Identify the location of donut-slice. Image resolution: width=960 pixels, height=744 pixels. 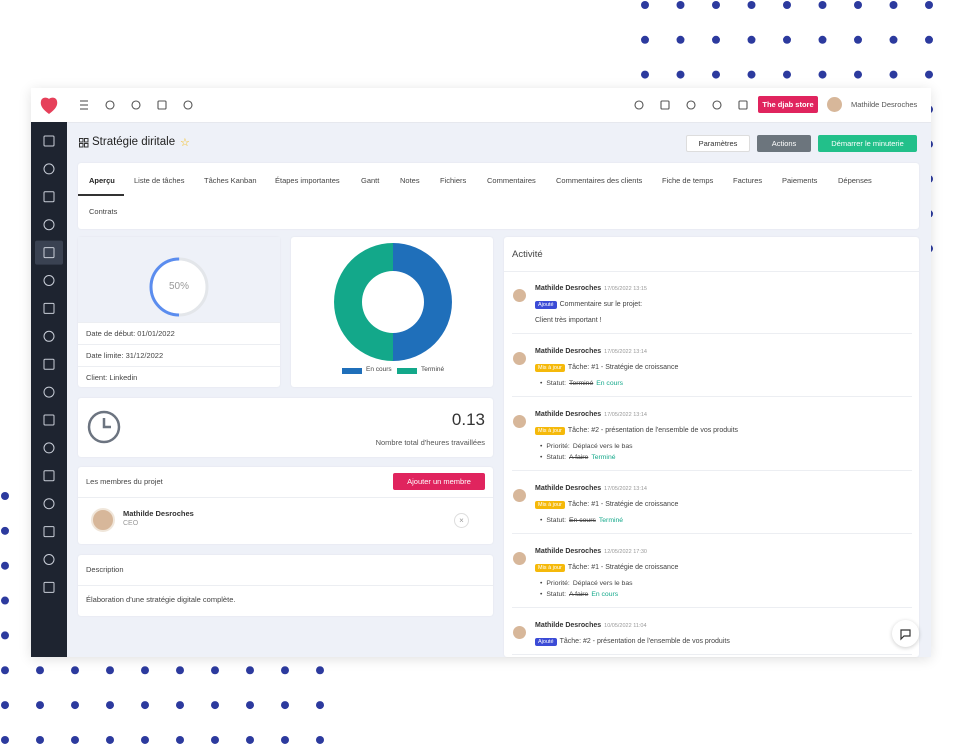
(422, 302).